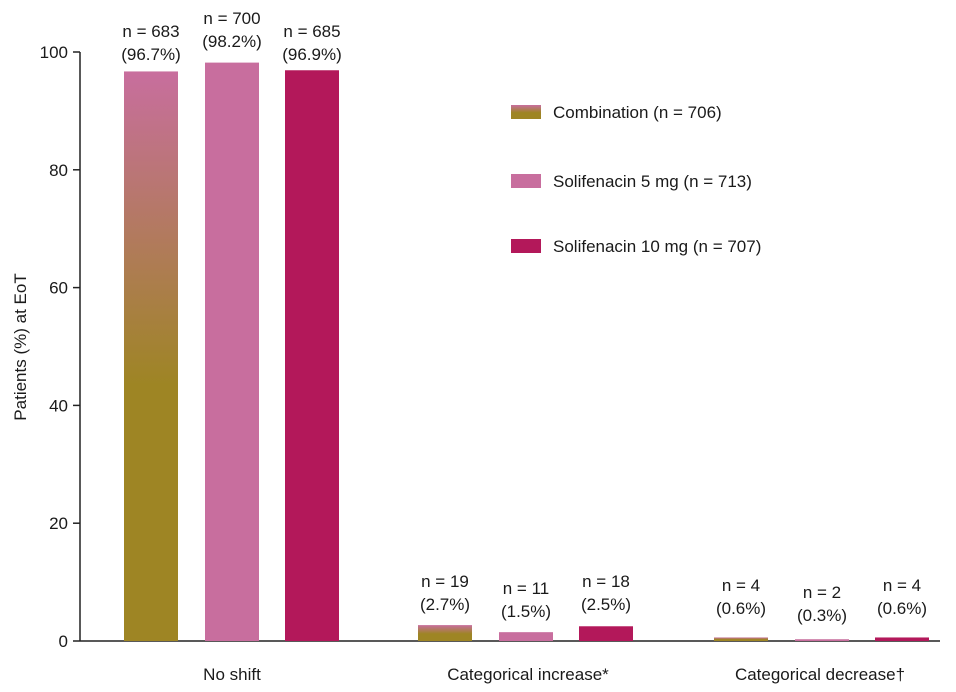 The height and width of the screenshot is (692, 956). Describe the element at coordinates (652, 181) in the screenshot. I see `legend-label: Solifenacin 5 mg (n = 713)` at that location.